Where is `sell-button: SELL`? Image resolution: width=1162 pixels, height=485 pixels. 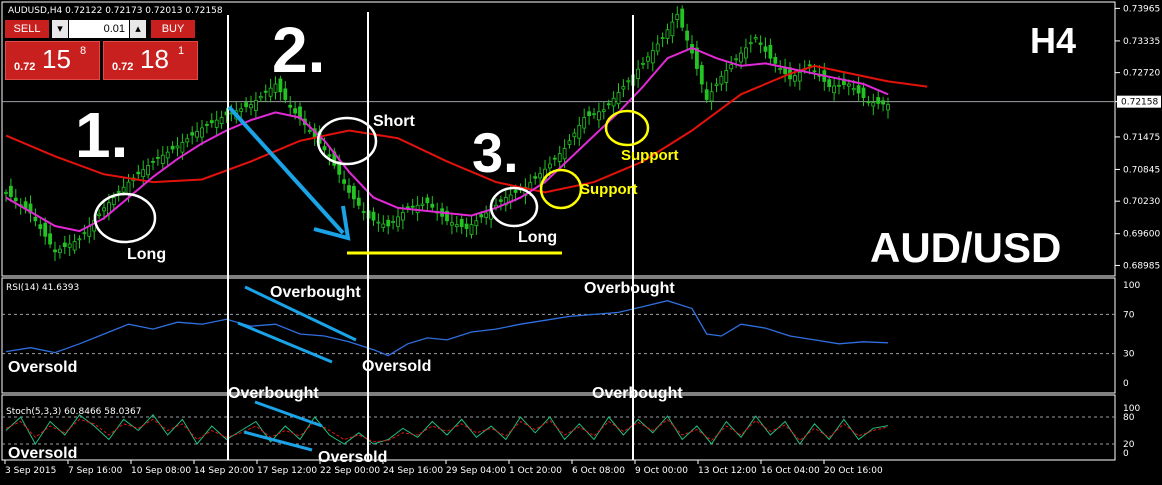 sell-button: SELL is located at coordinates (27, 29).